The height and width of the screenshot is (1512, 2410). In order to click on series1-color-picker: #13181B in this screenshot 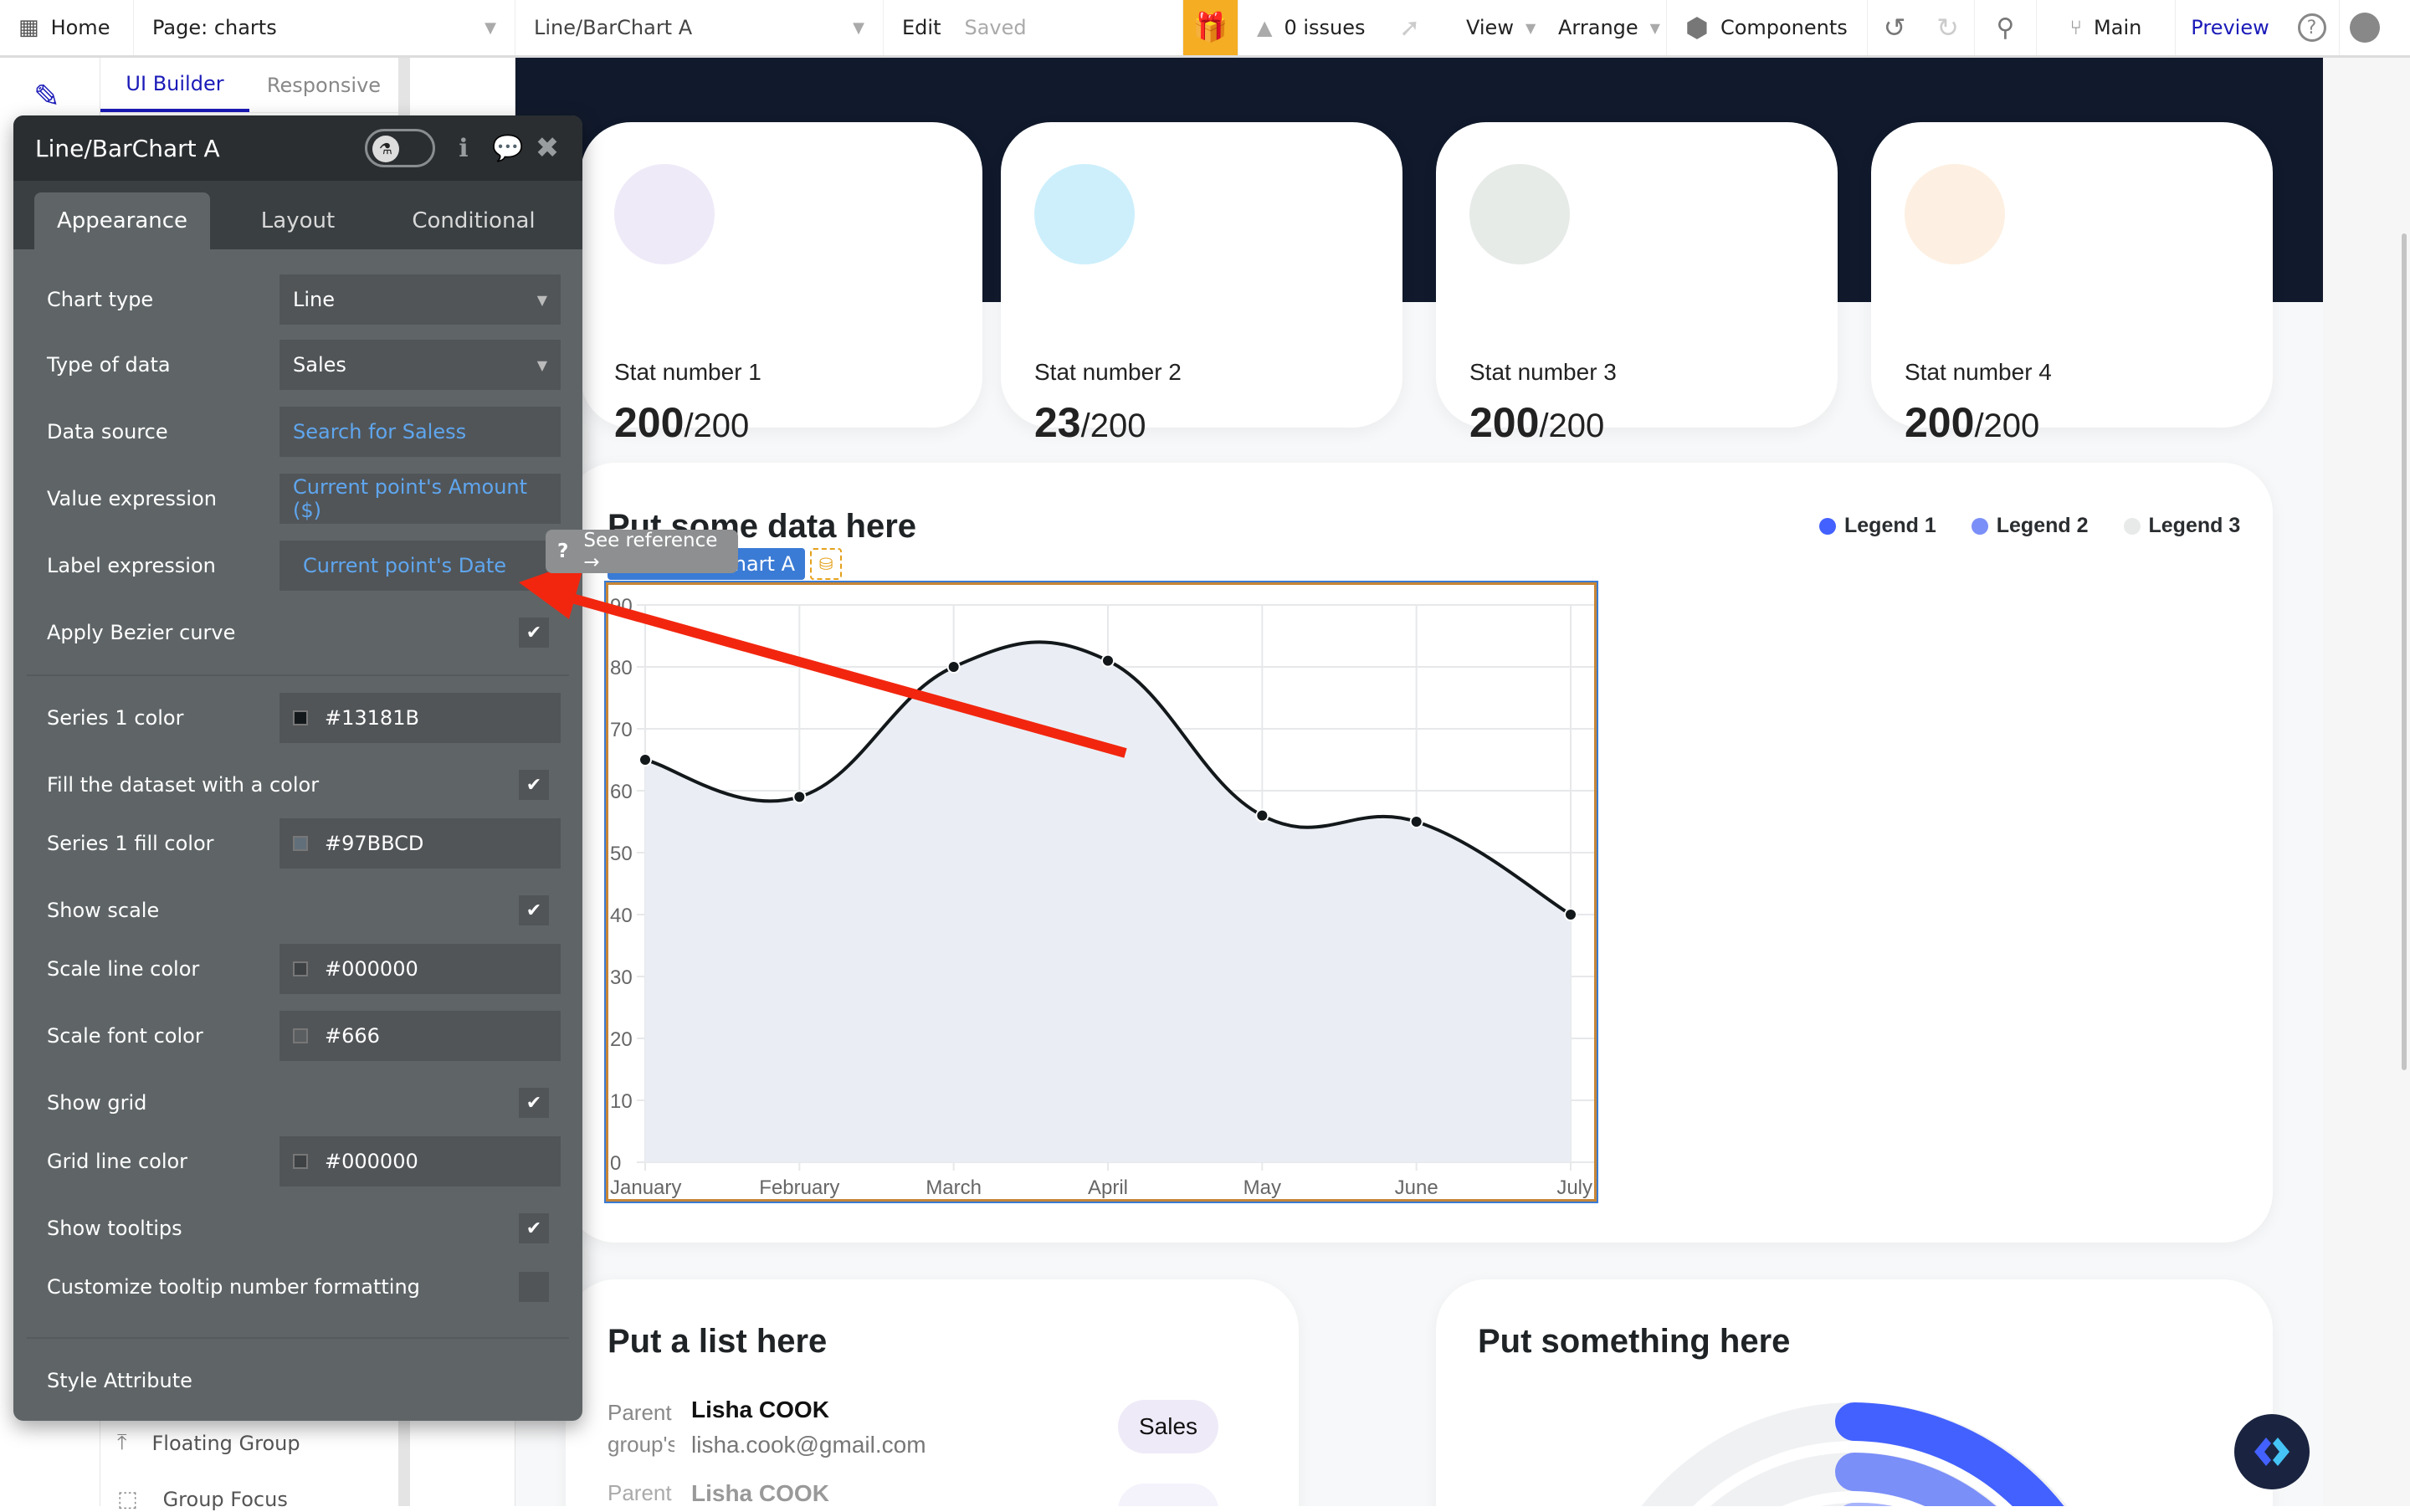, I will do `click(420, 718)`.